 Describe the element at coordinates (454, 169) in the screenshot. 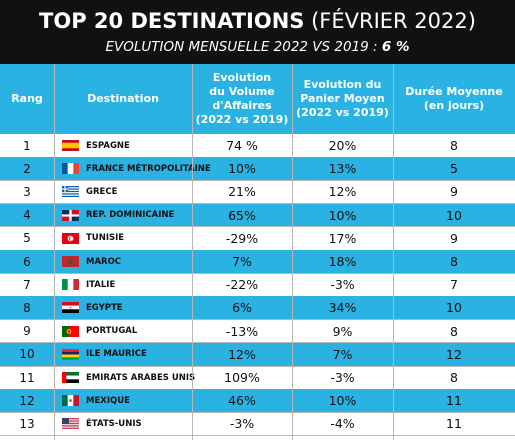

I see `duree-cell: 5` at that location.